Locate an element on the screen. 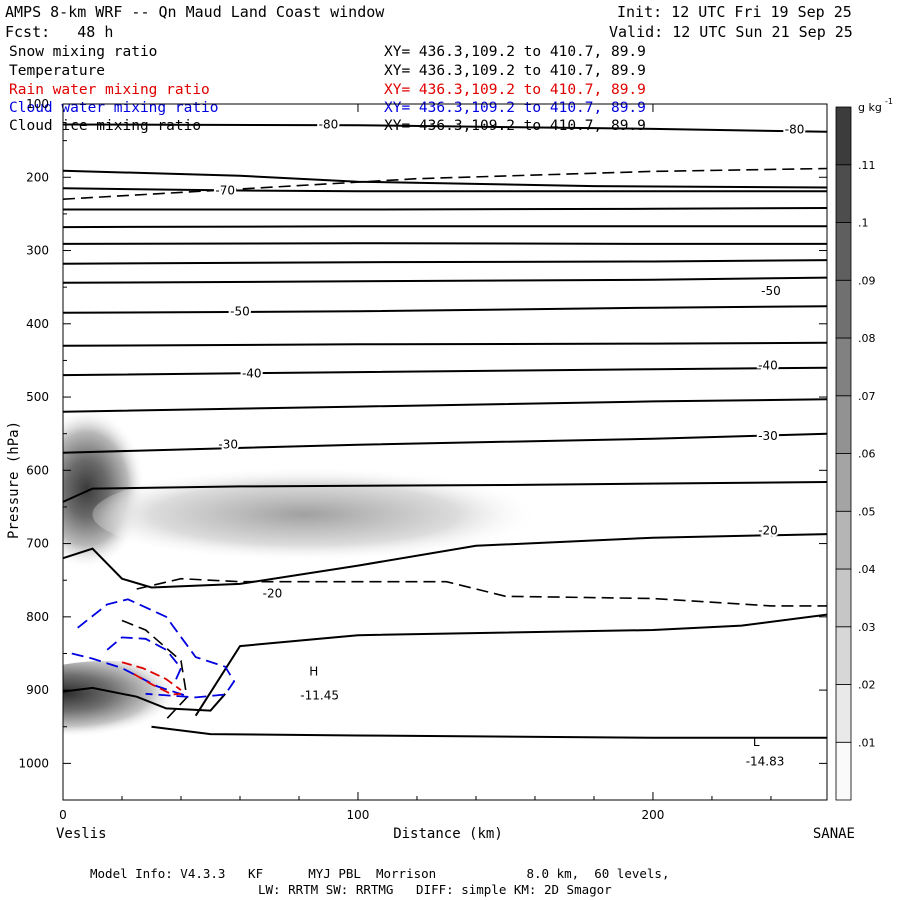 Image resolution: width=900 pixels, height=900 pixels. extremum-annotation-1: -11.45 is located at coordinates (319, 696).